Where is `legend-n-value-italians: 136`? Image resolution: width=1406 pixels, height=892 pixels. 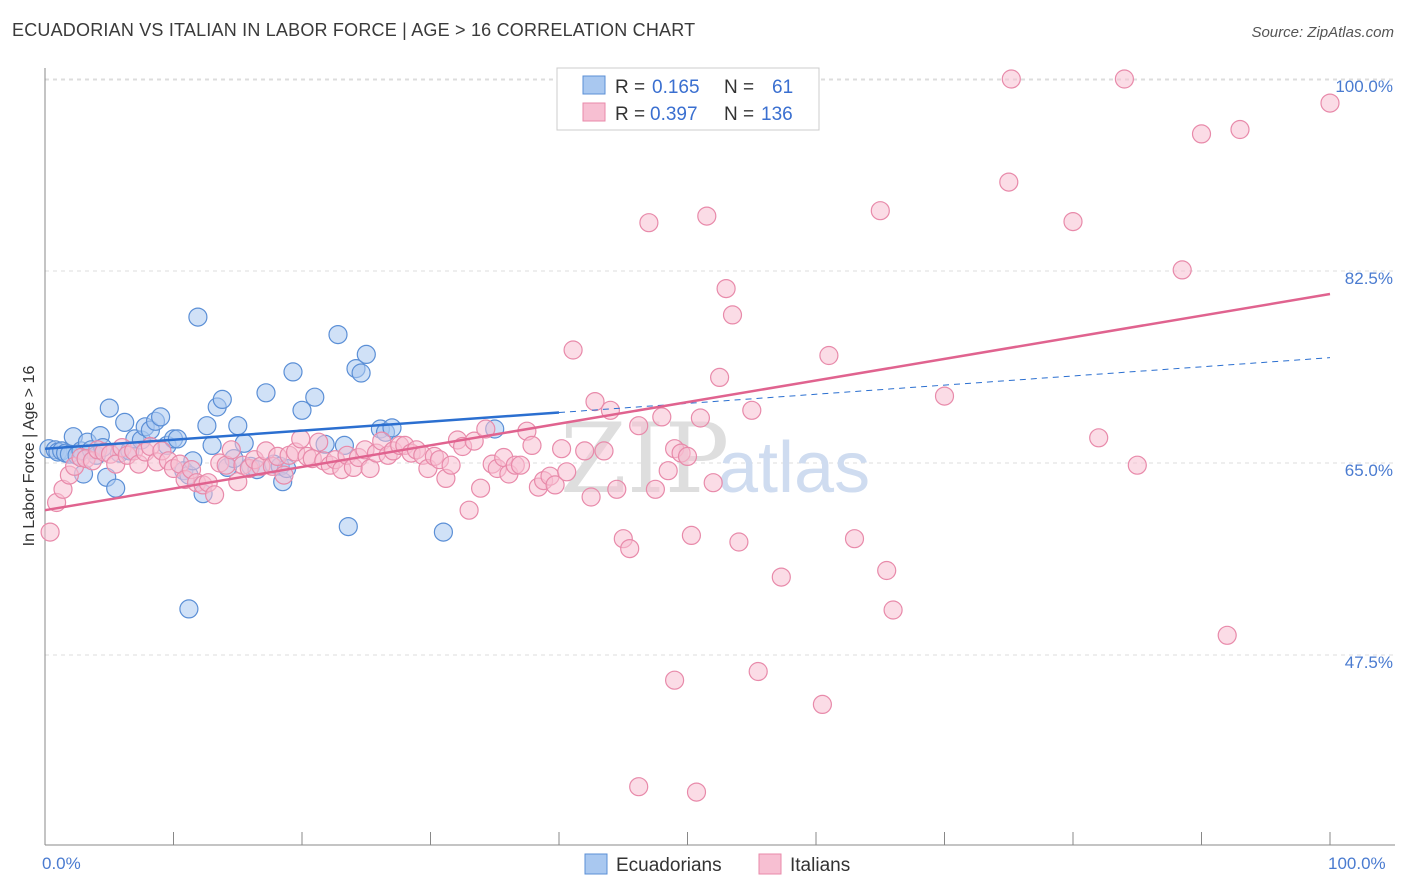
legend-n-value-italians: 136 is located at coordinates (777, 114).